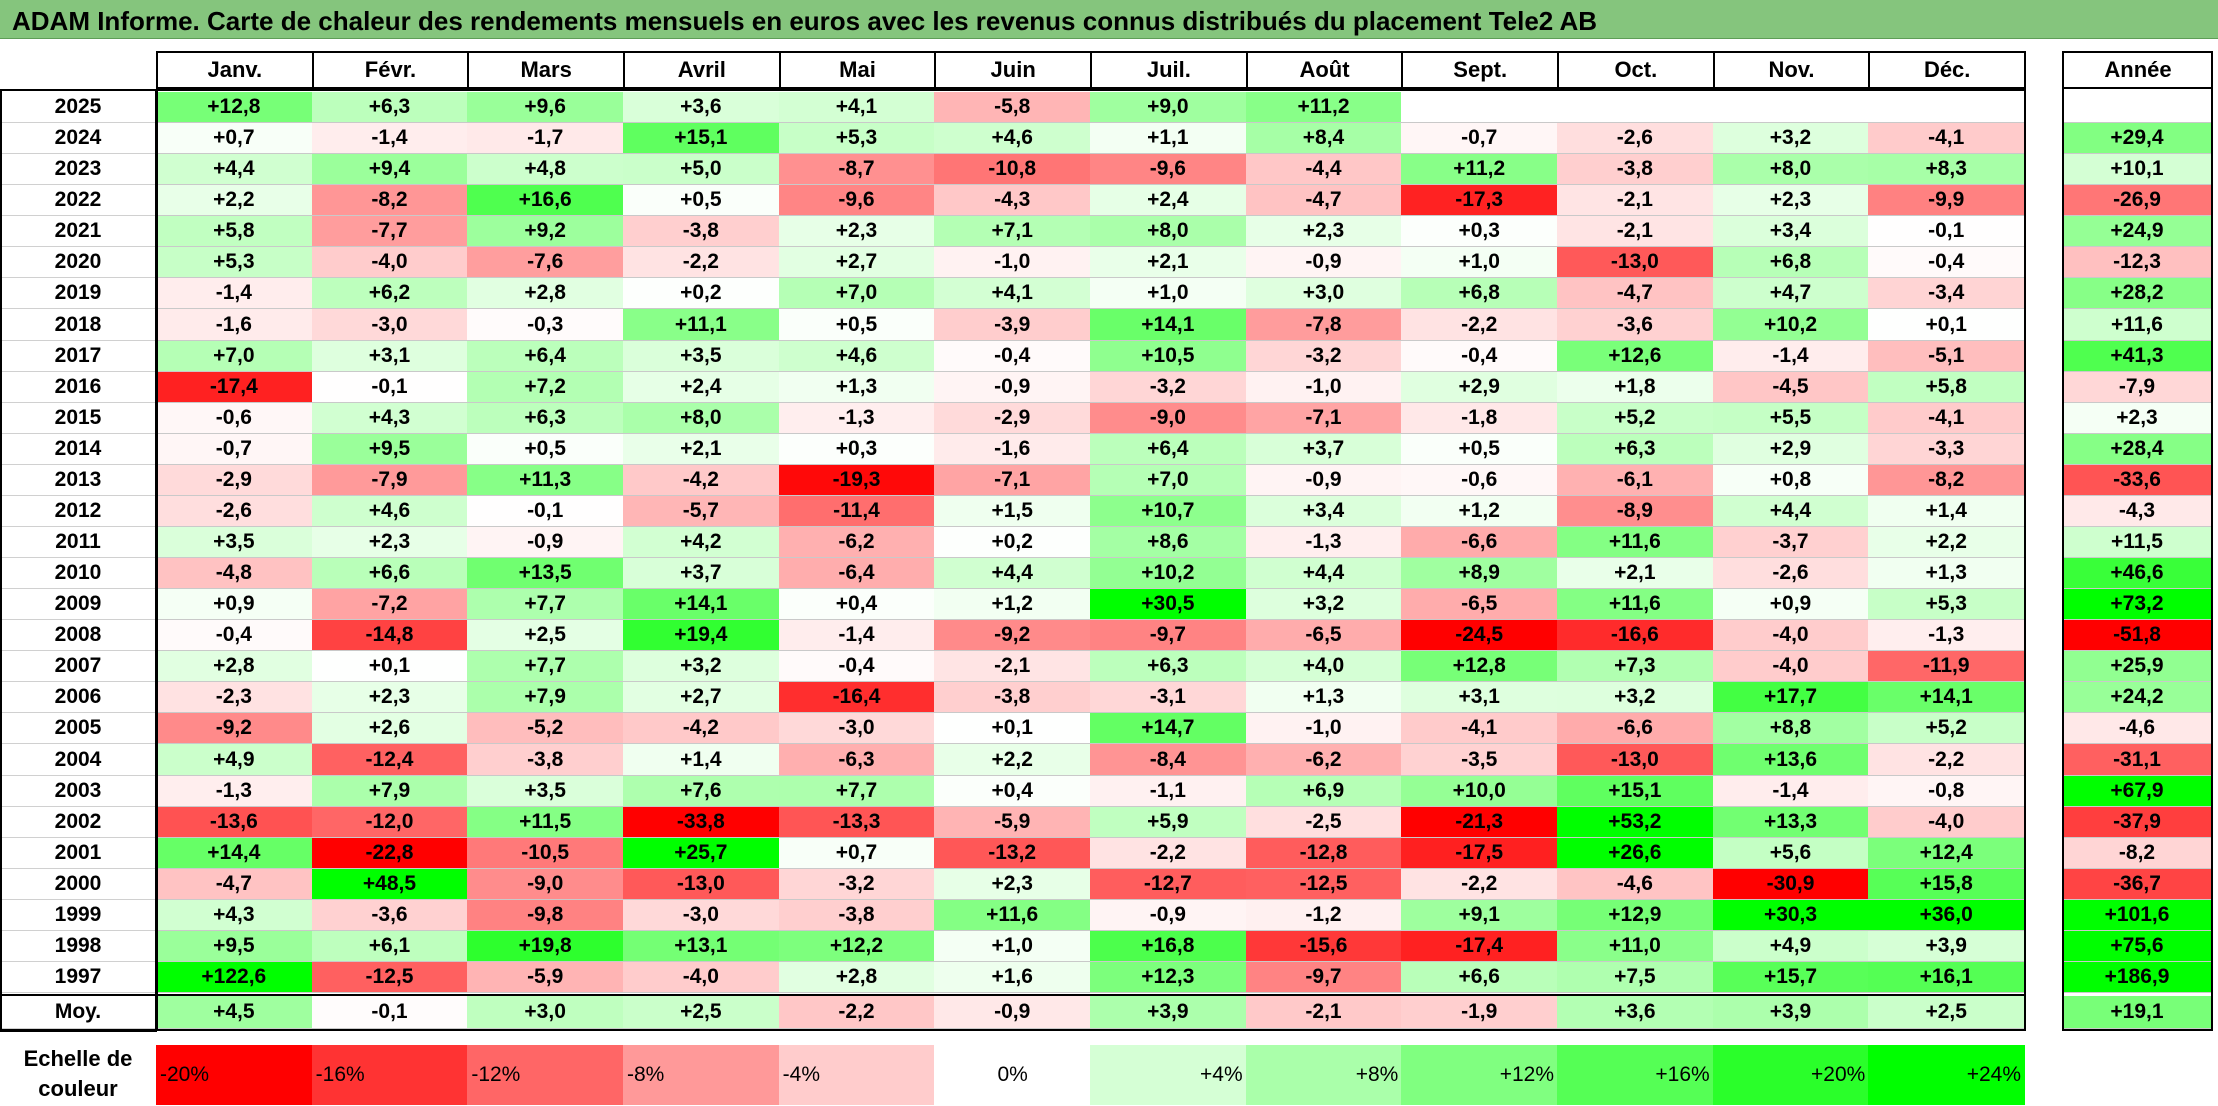  I want to click on heatmap-cell: +8,4, so click(1324, 139).